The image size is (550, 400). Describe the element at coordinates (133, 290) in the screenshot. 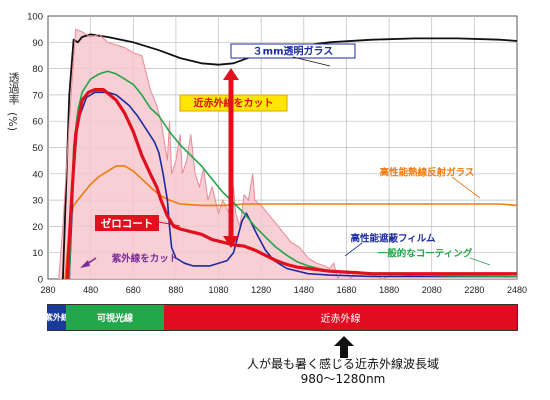

I see `x-tick-label: 680` at that location.